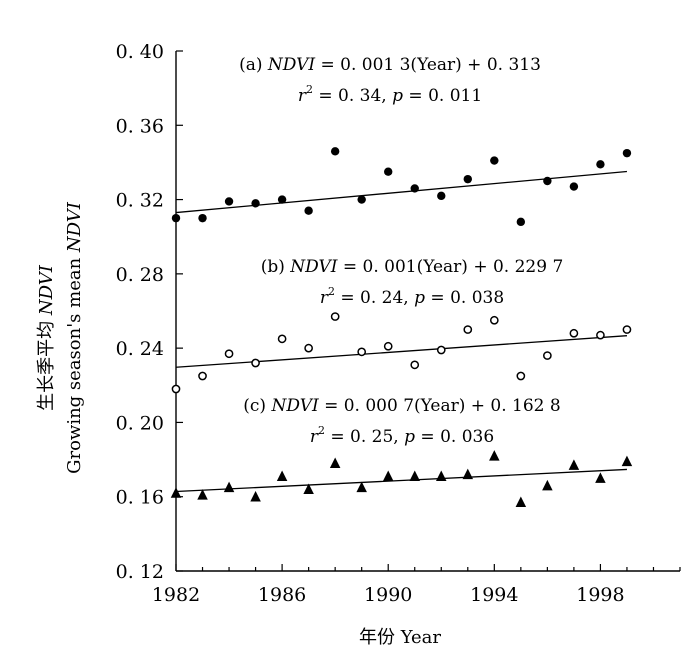 The image size is (700, 663). I want to click on y-axis-label-en: Growing season's mean NDVI, so click(74, 337).